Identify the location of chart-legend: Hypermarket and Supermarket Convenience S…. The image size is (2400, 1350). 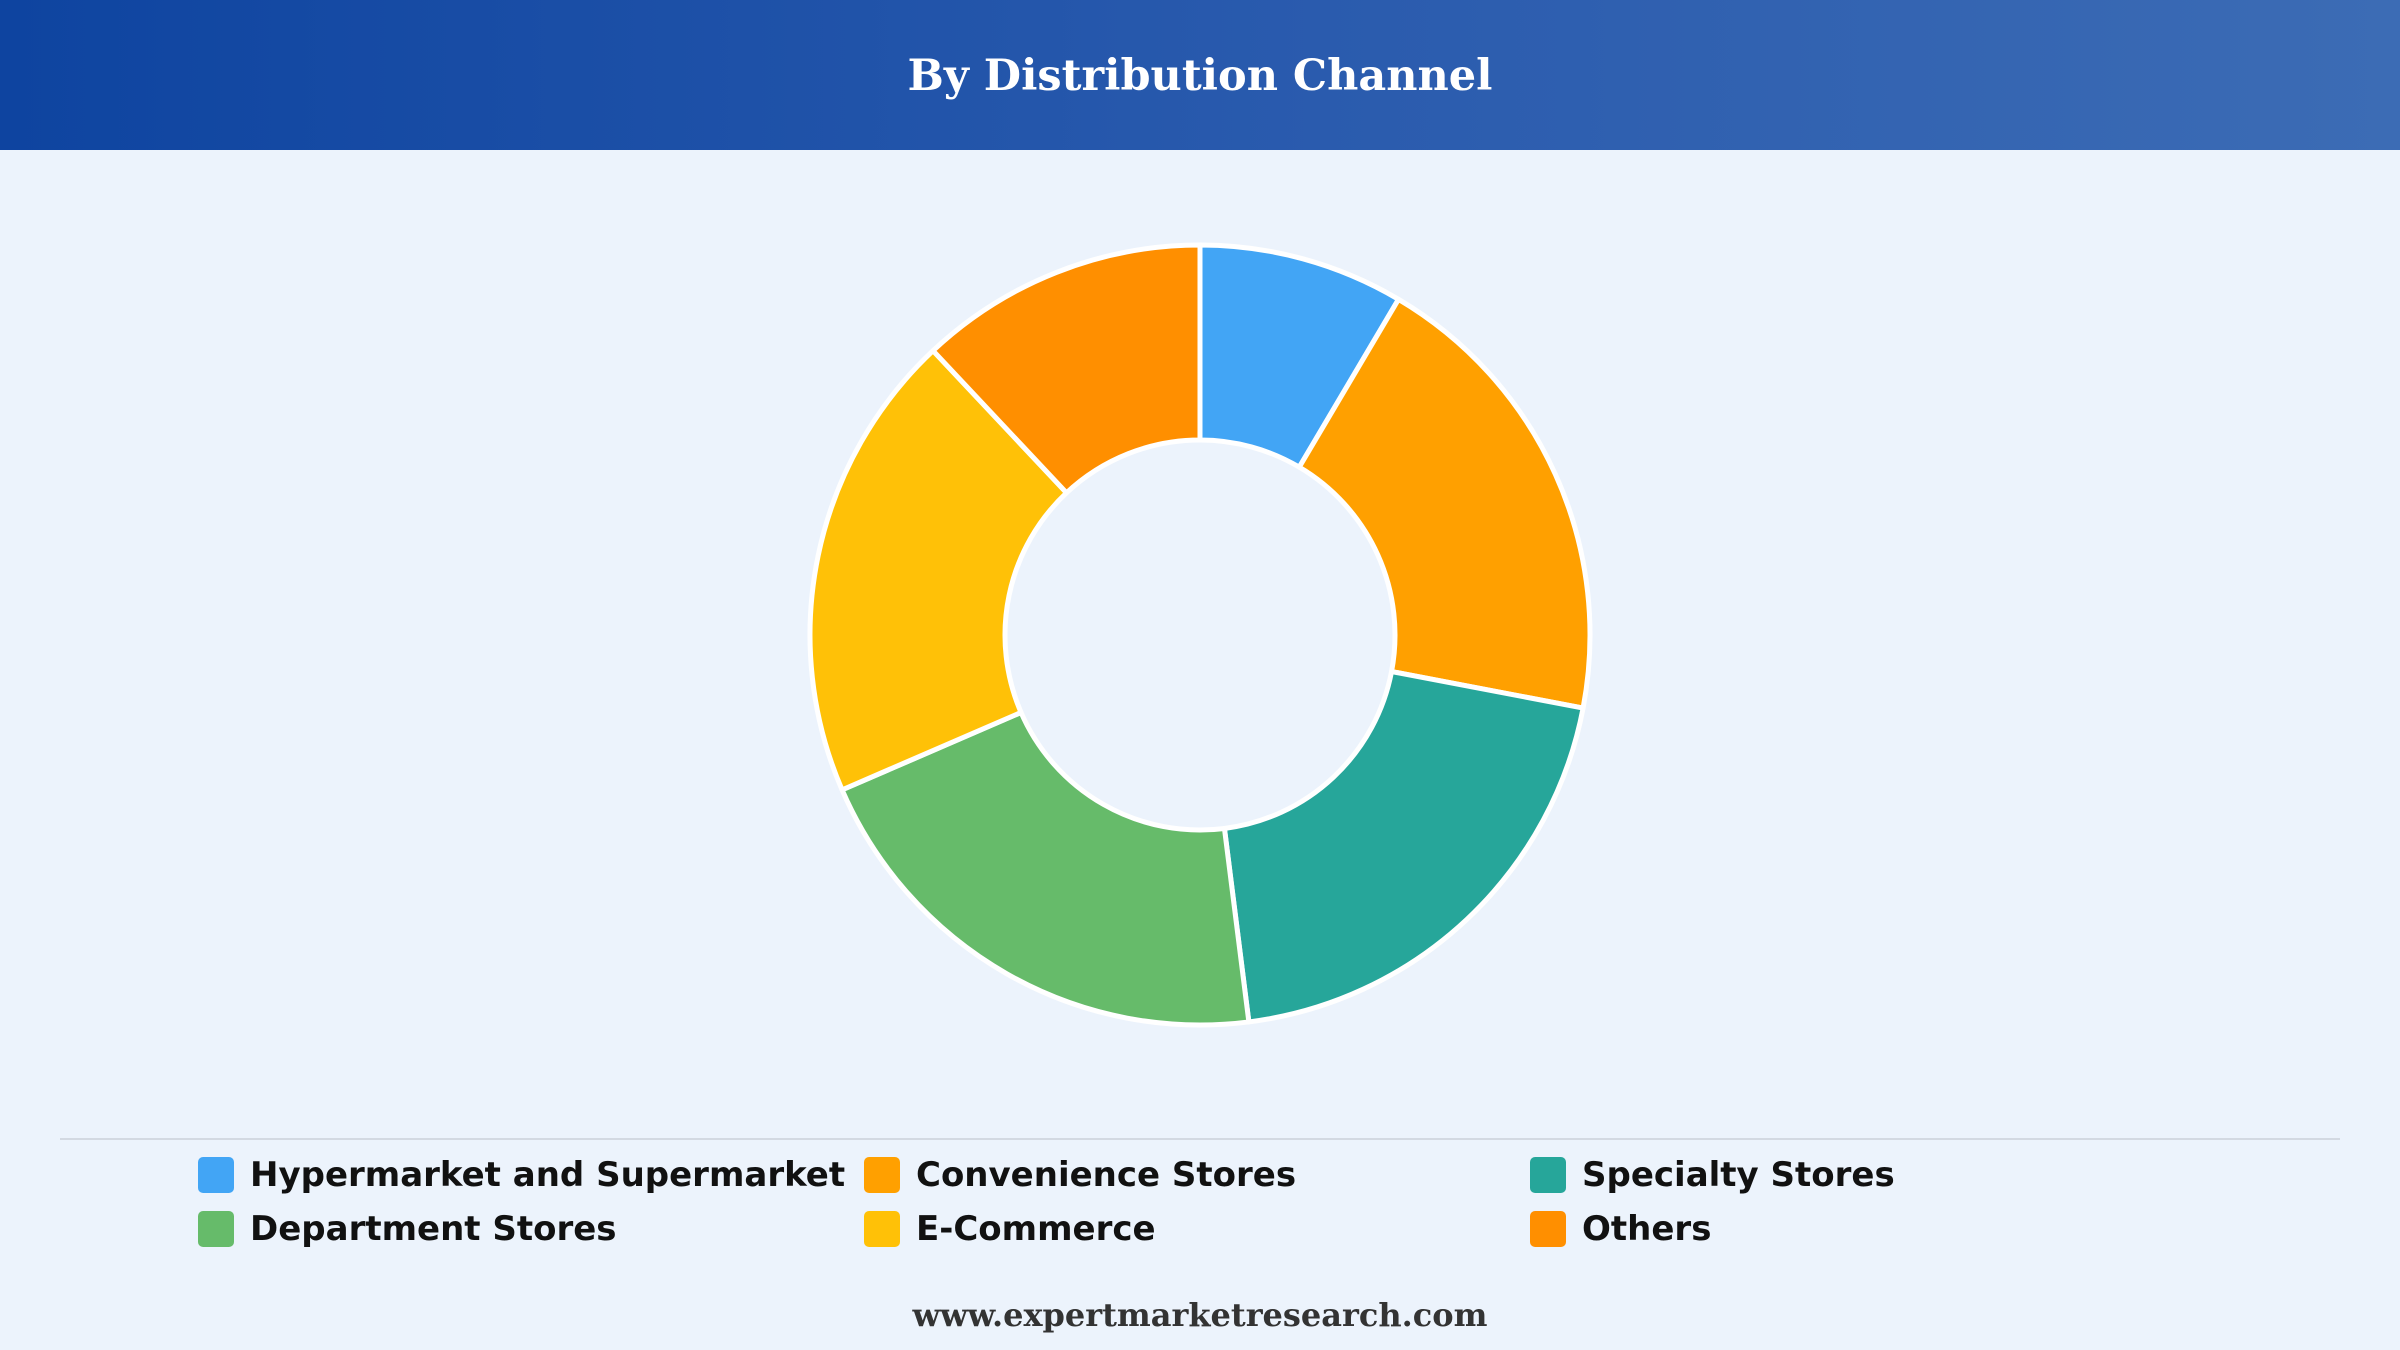
(1198, 1202).